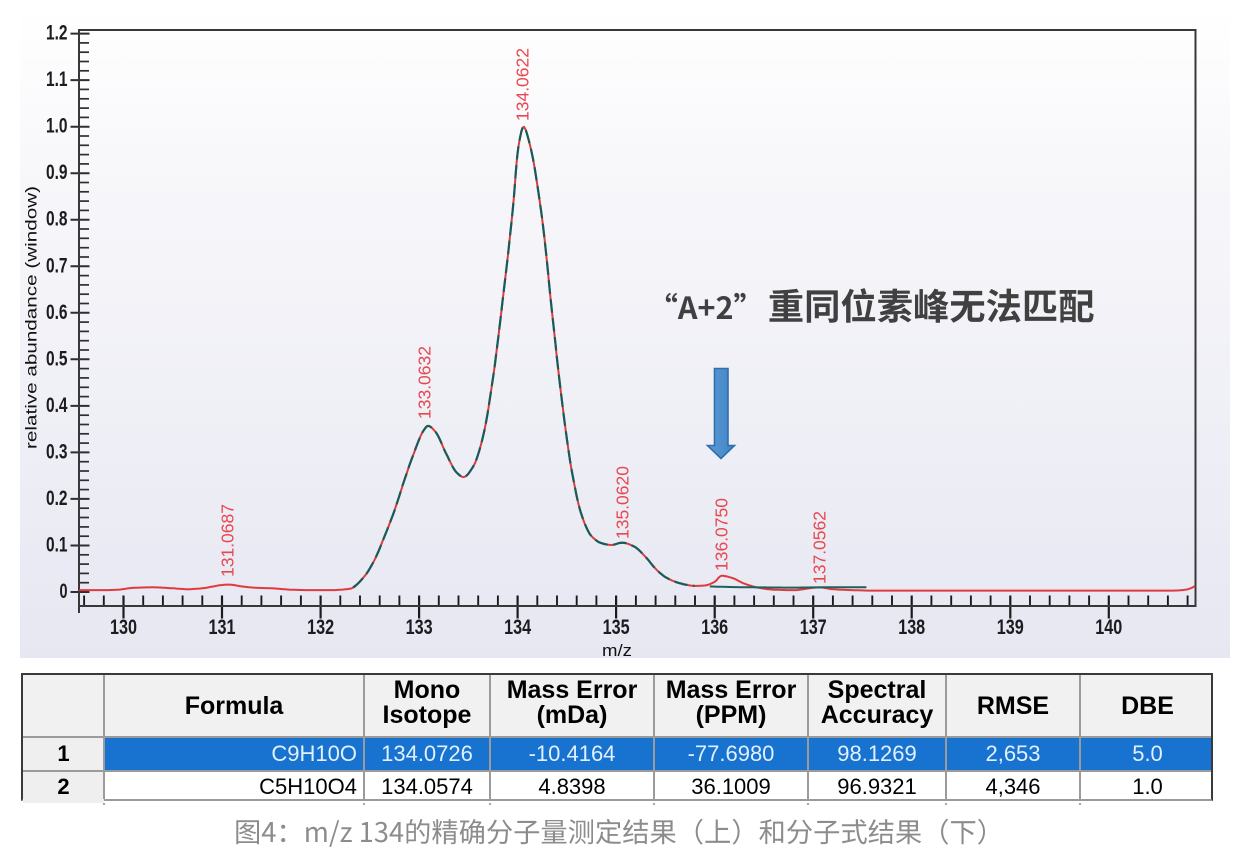  I want to click on svg-text: 135, so click(616, 627).